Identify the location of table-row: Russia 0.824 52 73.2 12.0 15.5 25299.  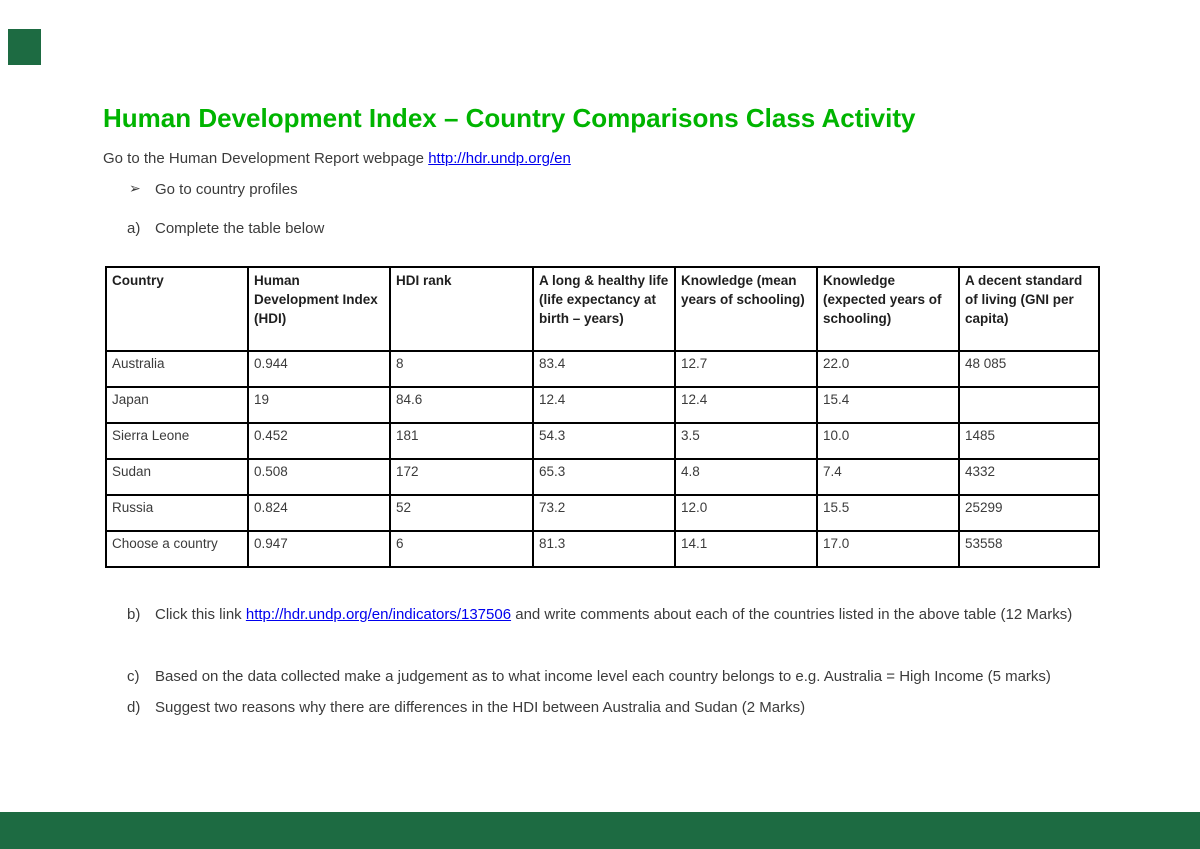
(602, 513).